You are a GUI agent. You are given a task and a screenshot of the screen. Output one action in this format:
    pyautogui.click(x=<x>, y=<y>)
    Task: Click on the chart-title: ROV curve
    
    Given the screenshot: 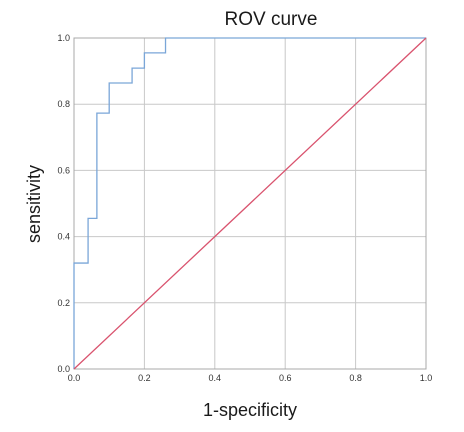 What is the action you would take?
    pyautogui.click(x=271, y=19)
    